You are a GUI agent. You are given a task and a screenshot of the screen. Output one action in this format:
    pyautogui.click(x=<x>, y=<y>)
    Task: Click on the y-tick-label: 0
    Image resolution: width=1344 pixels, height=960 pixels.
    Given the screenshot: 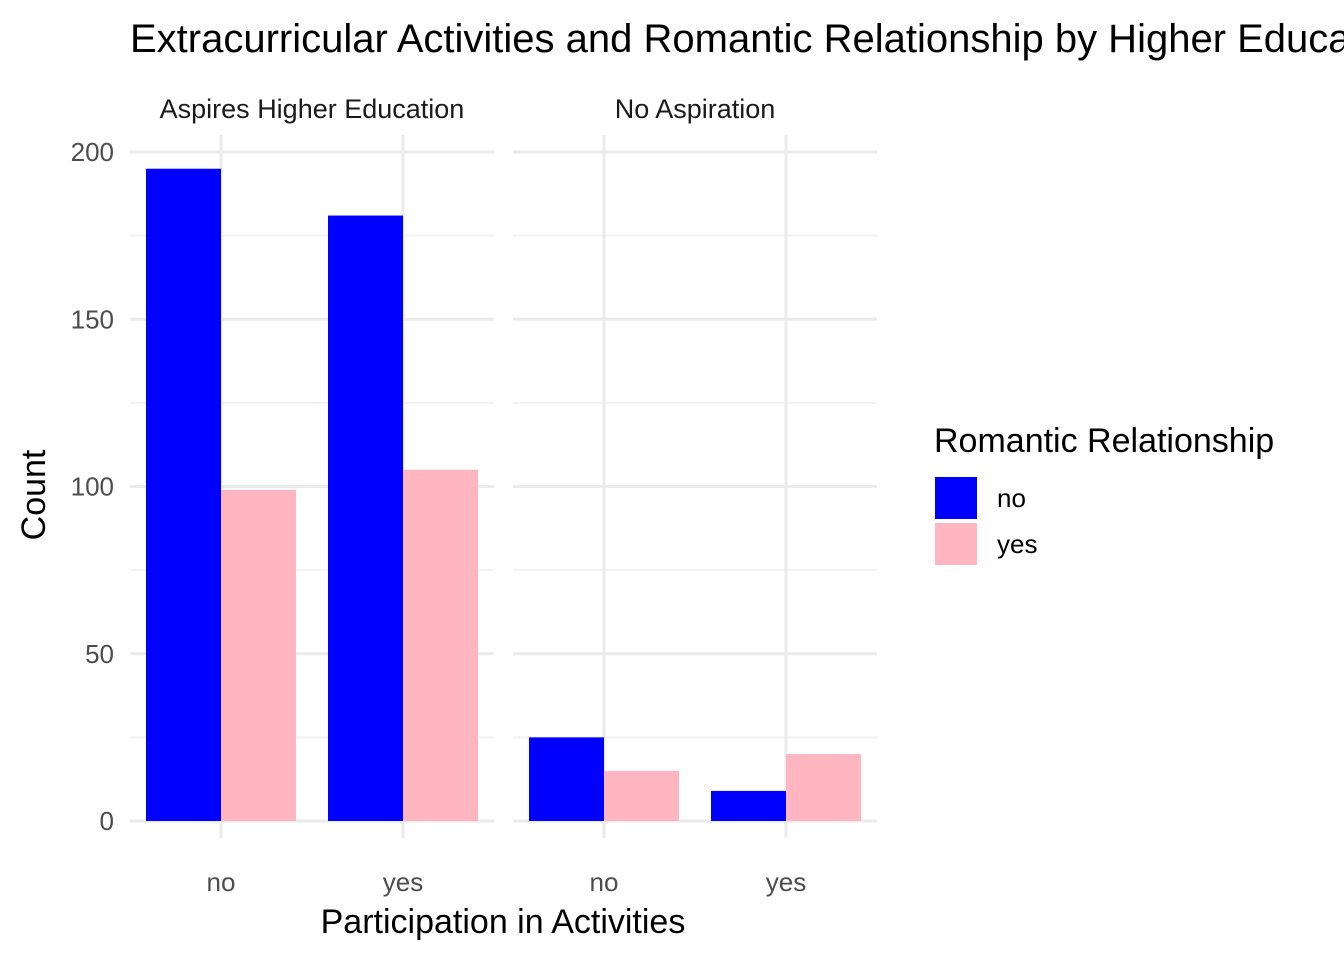 What is the action you would take?
    pyautogui.click(x=107, y=821)
    